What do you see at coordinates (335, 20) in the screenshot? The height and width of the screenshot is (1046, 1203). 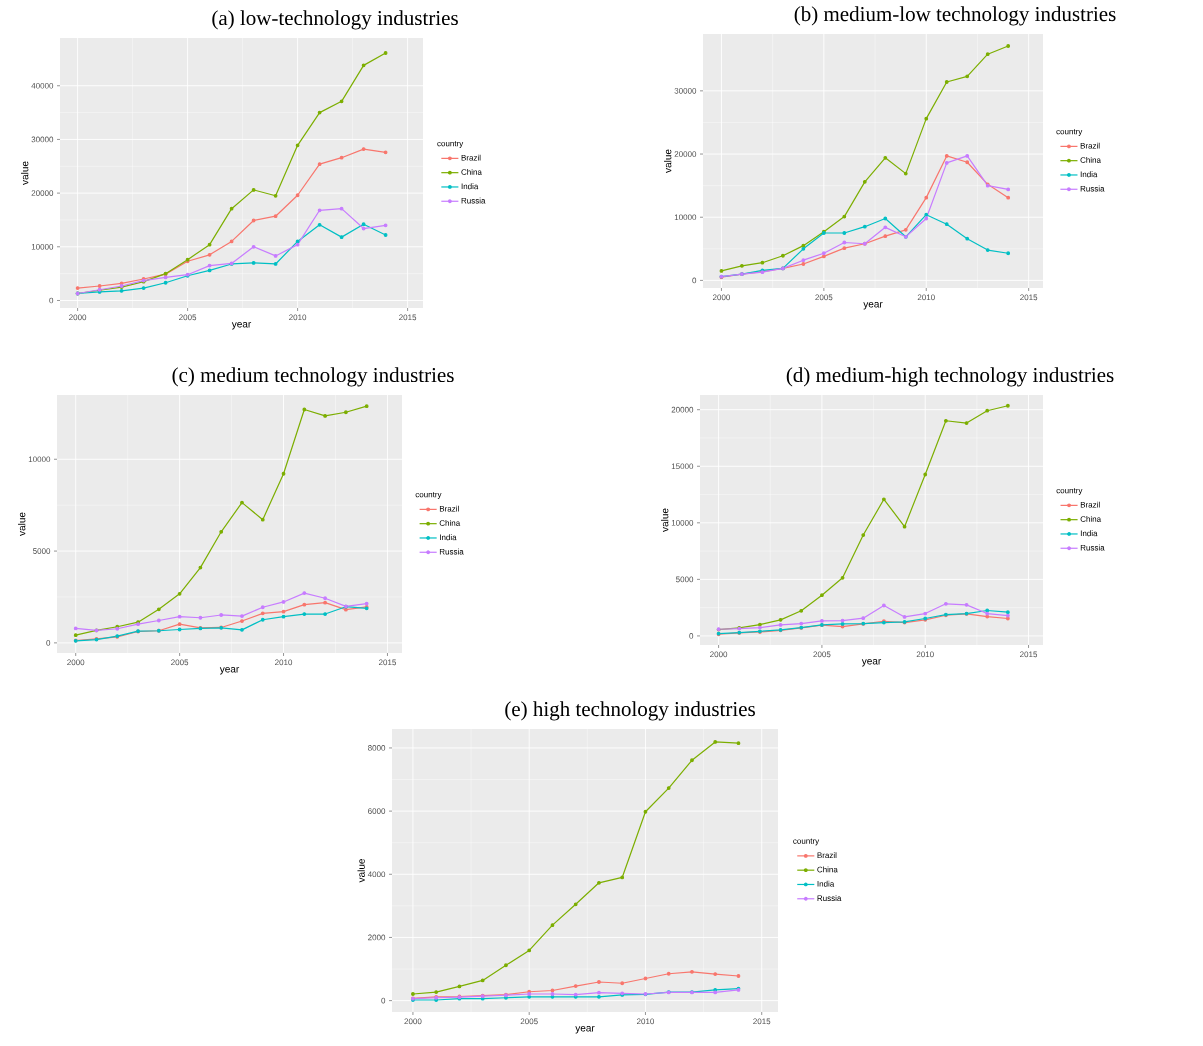 I see `chart-title: (a) low-technology industries` at bounding box center [335, 20].